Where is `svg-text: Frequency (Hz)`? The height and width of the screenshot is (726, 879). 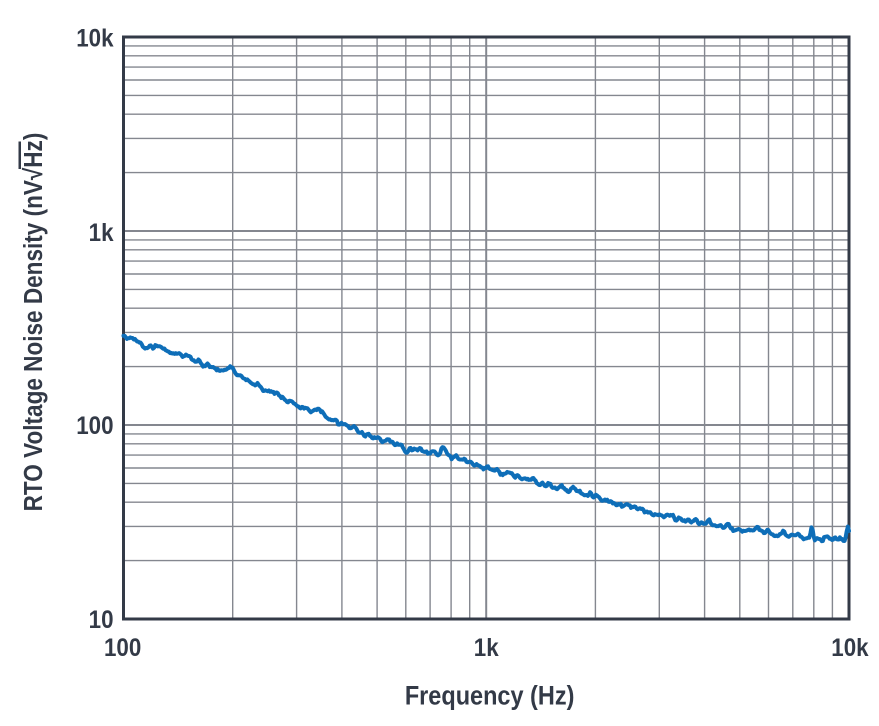 svg-text: Frequency (Hz) is located at coordinates (490, 696).